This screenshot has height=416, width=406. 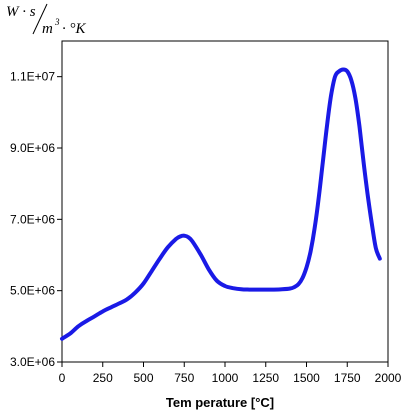 What do you see at coordinates (32, 291) in the screenshot?
I see `y-tick-label: 5.0E+06` at bounding box center [32, 291].